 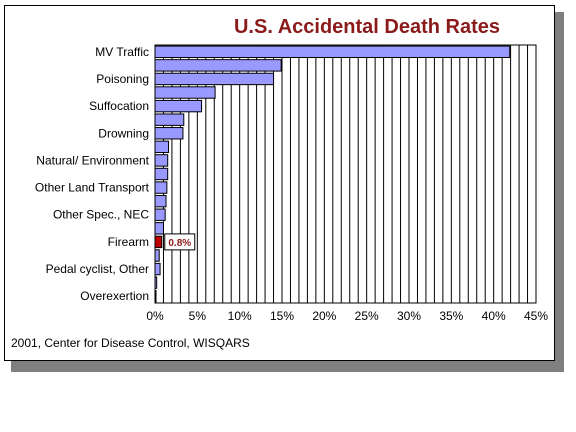 I want to click on x-tick-label: 45%, so click(x=536, y=316).